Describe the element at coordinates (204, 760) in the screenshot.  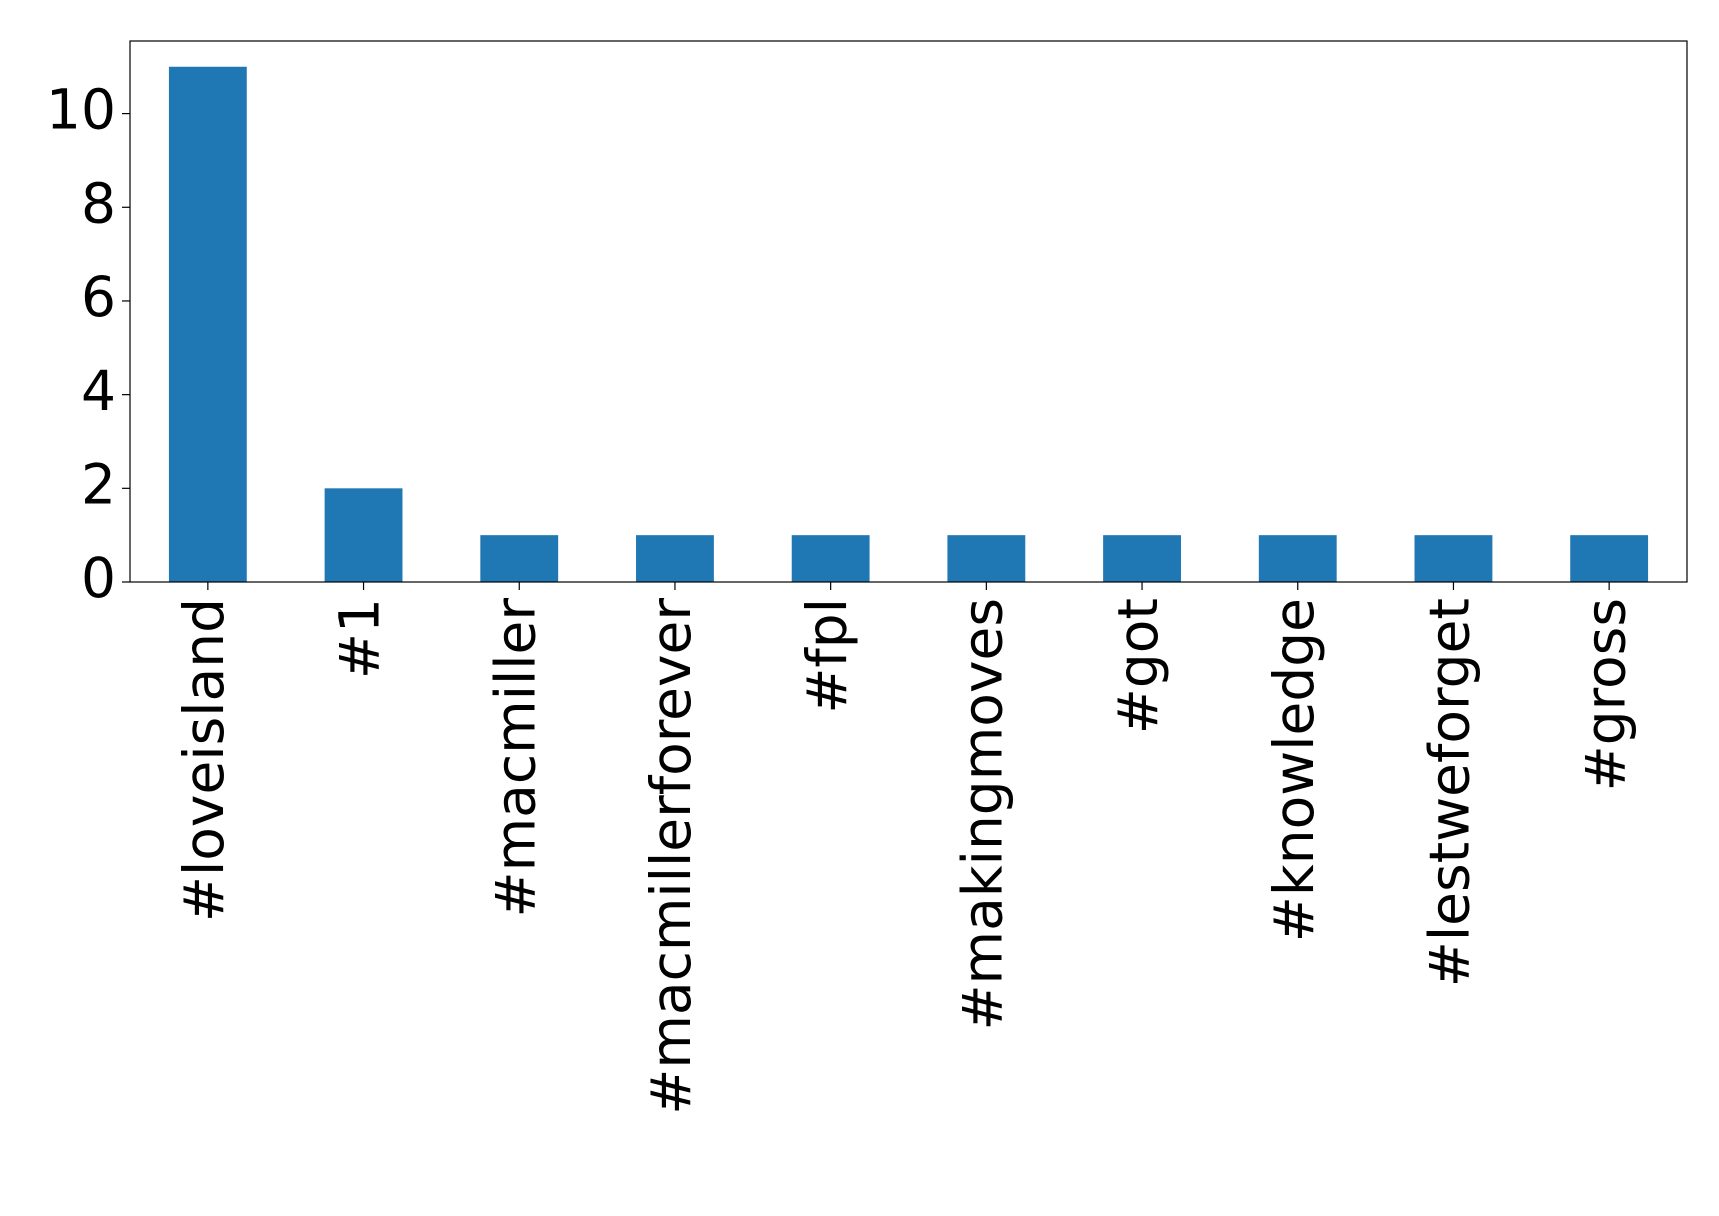
I see `x-tick-label: #loveisland` at that location.